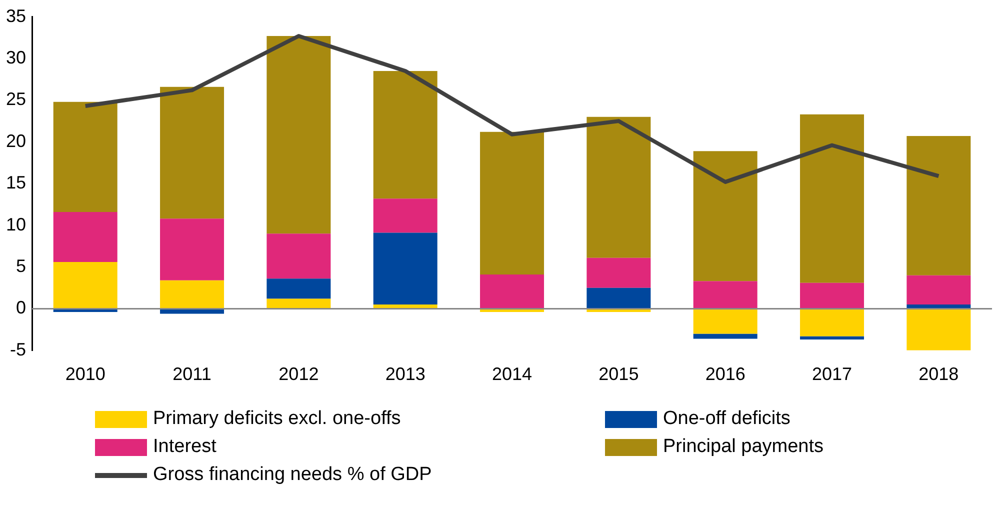 The image size is (994, 511). What do you see at coordinates (16, 16) in the screenshot?
I see `y-tick-label: 35` at bounding box center [16, 16].